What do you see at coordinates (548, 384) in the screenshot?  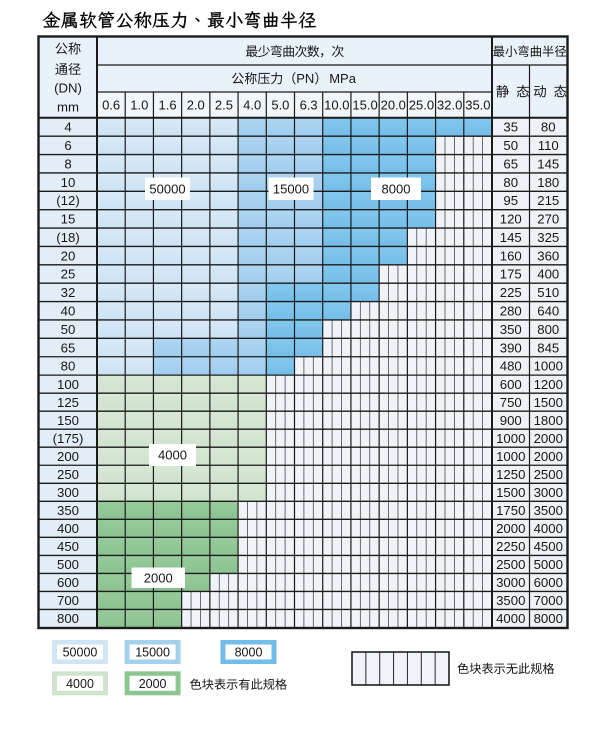 I see `svg-text: 1200` at bounding box center [548, 384].